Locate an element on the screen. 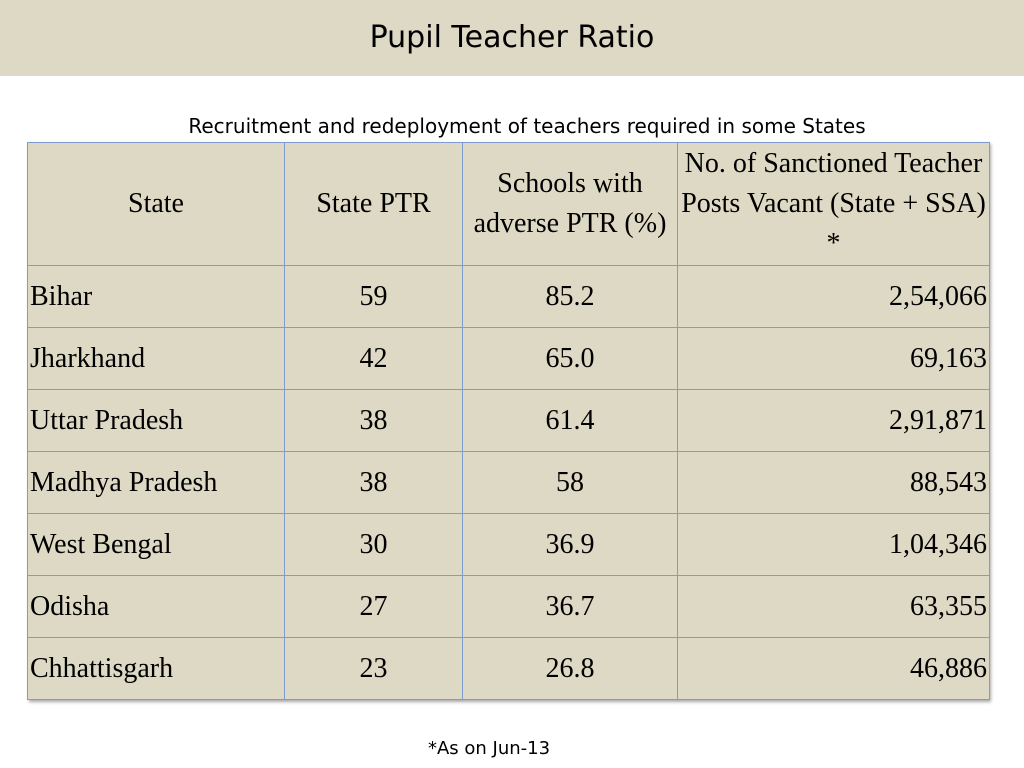  cell-state: Madhya Pradesh is located at coordinates (156, 482).